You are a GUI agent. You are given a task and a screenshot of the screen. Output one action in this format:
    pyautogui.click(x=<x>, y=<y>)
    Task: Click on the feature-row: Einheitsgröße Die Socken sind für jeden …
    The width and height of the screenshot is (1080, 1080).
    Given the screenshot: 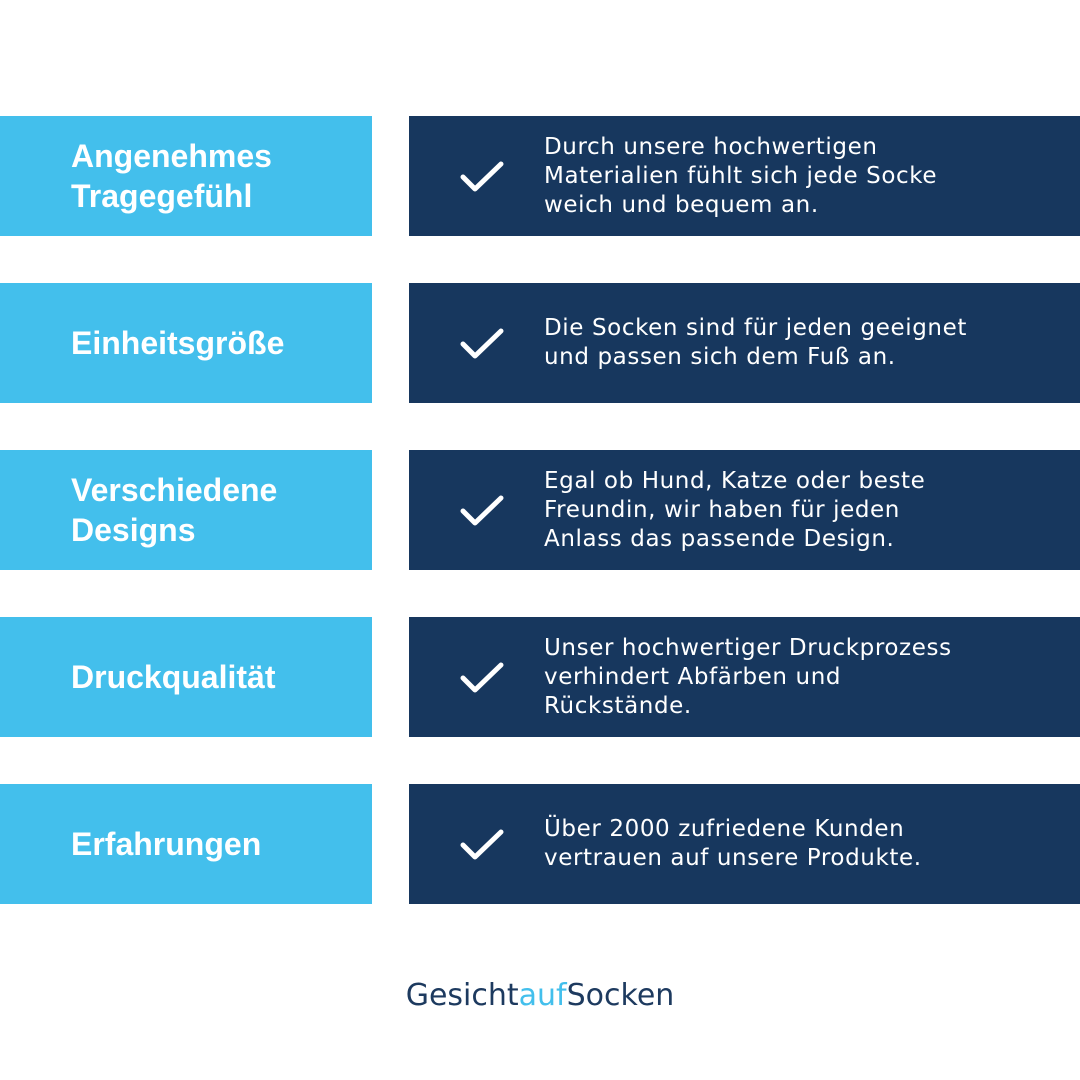 What is the action you would take?
    pyautogui.click(x=540, y=343)
    